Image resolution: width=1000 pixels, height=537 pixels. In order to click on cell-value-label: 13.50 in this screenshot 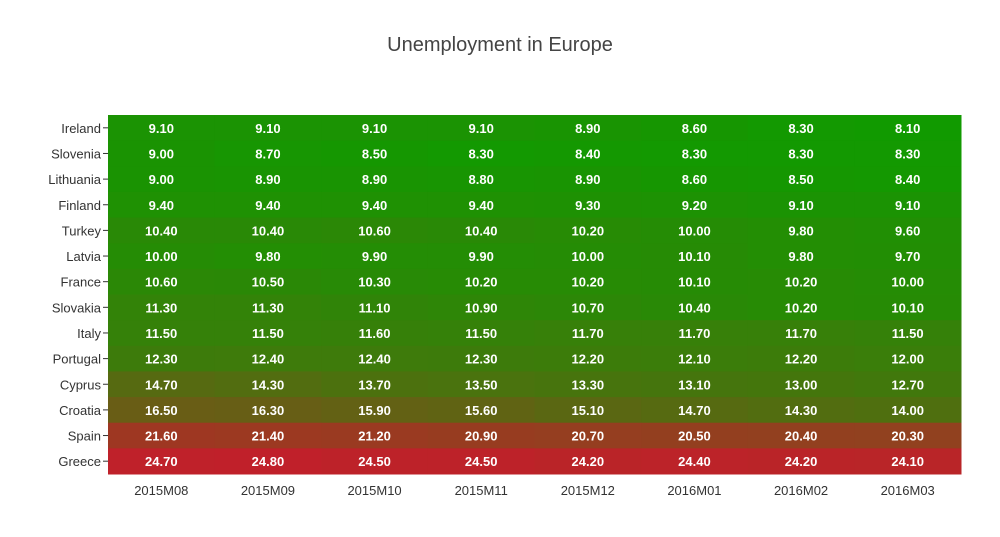, I will do `click(481, 384)`.